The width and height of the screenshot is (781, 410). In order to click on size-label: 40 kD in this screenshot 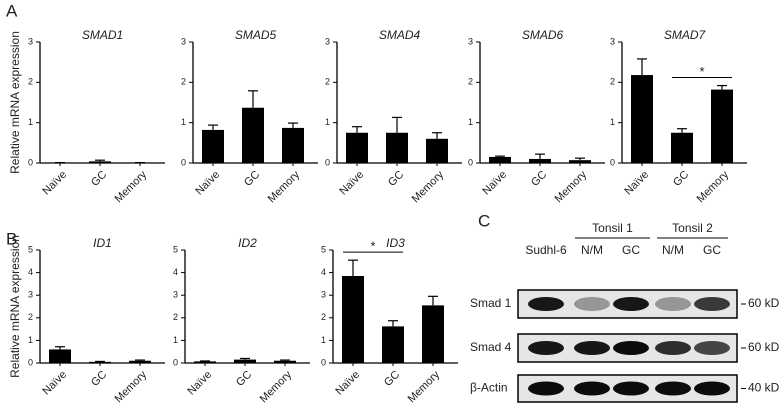, I will do `click(764, 388)`.